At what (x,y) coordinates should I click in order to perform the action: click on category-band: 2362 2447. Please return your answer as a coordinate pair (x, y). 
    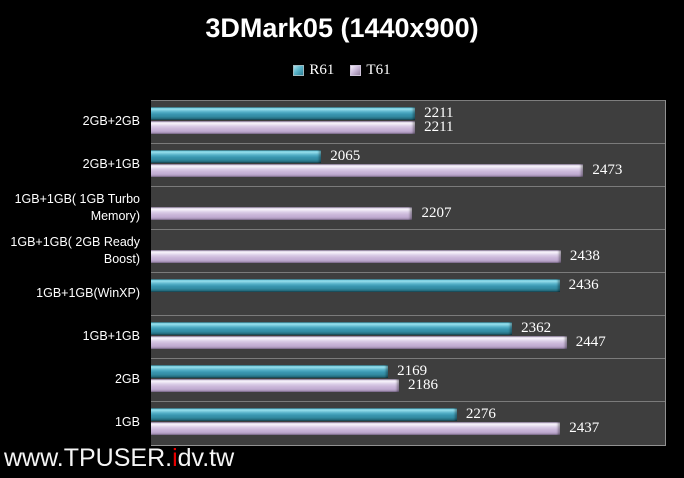
    Looking at the image, I should click on (408, 337).